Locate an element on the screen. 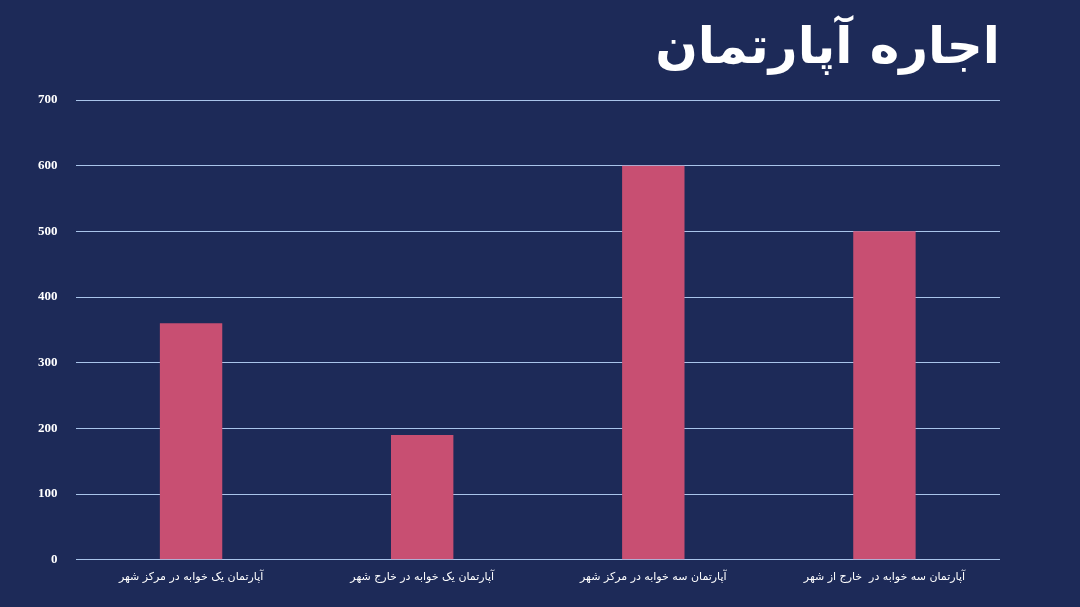 The width and height of the screenshot is (1080, 607). y-tick-label: 100 is located at coordinates (48, 493).